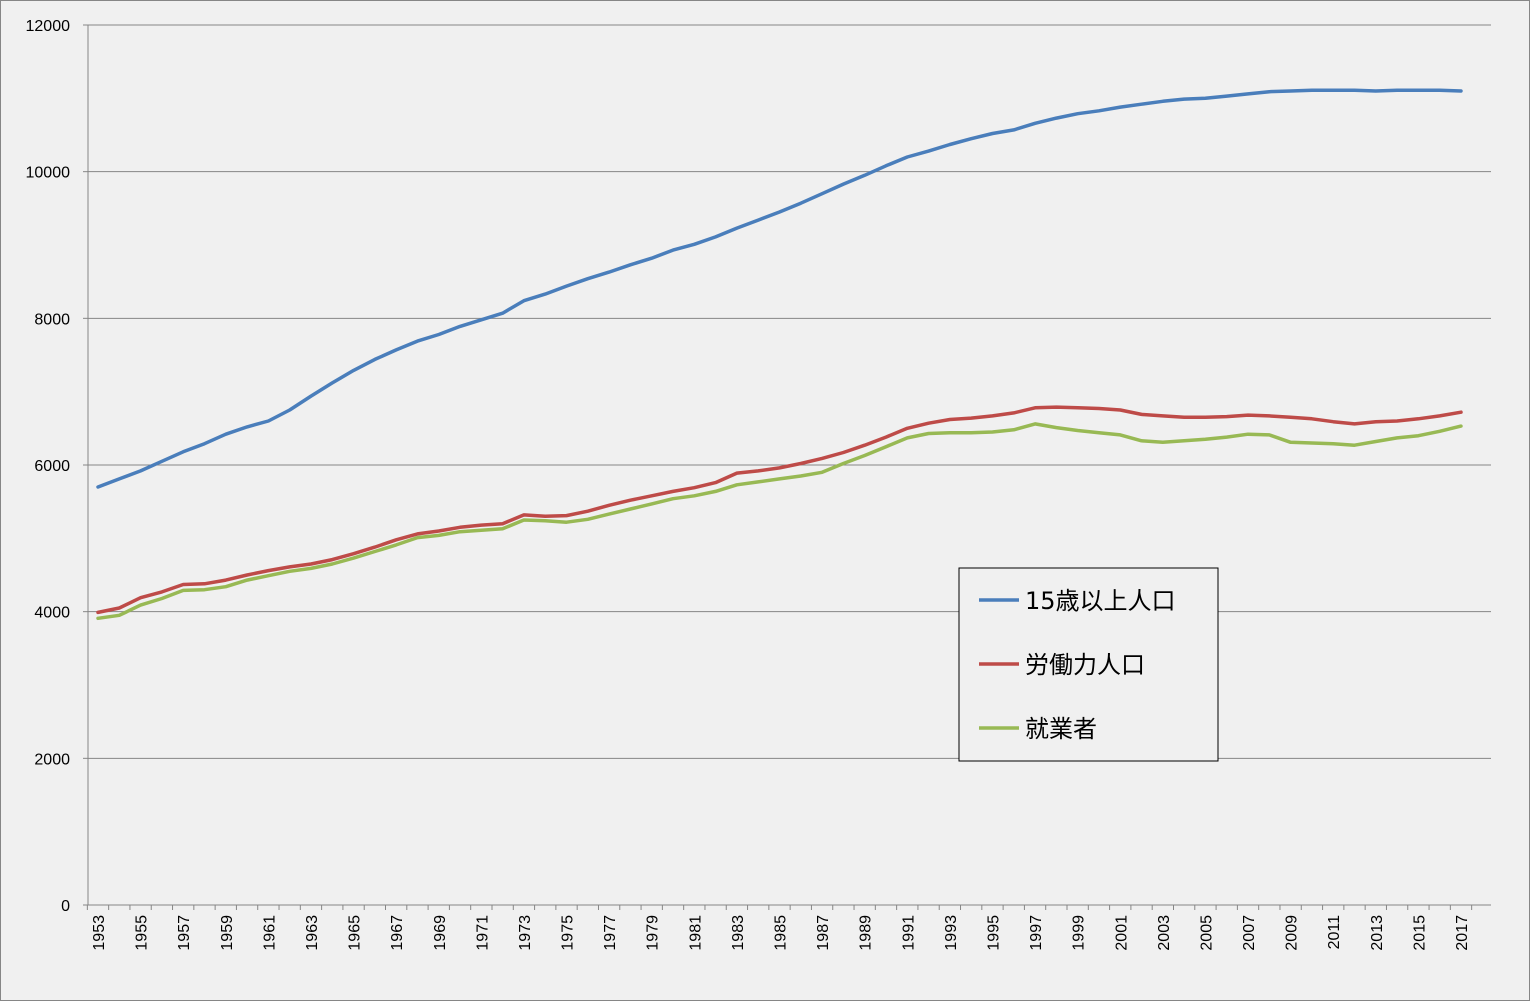 The height and width of the screenshot is (1001, 1530). I want to click on x-tick-label: 1971, so click(482, 933).